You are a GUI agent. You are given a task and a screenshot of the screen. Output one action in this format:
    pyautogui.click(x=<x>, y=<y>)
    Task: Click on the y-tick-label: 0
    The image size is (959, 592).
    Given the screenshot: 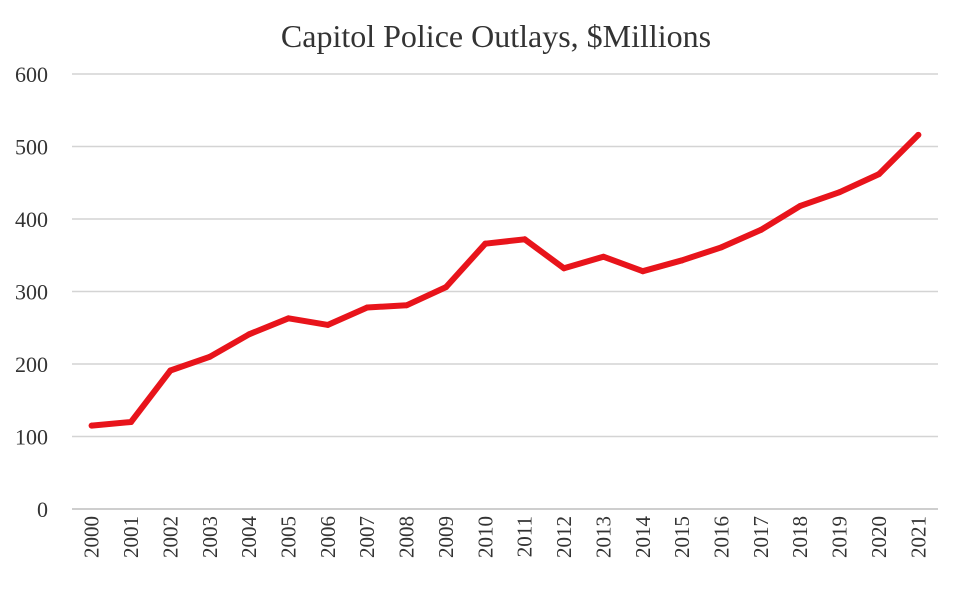 What is the action you would take?
    pyautogui.click(x=42, y=509)
    